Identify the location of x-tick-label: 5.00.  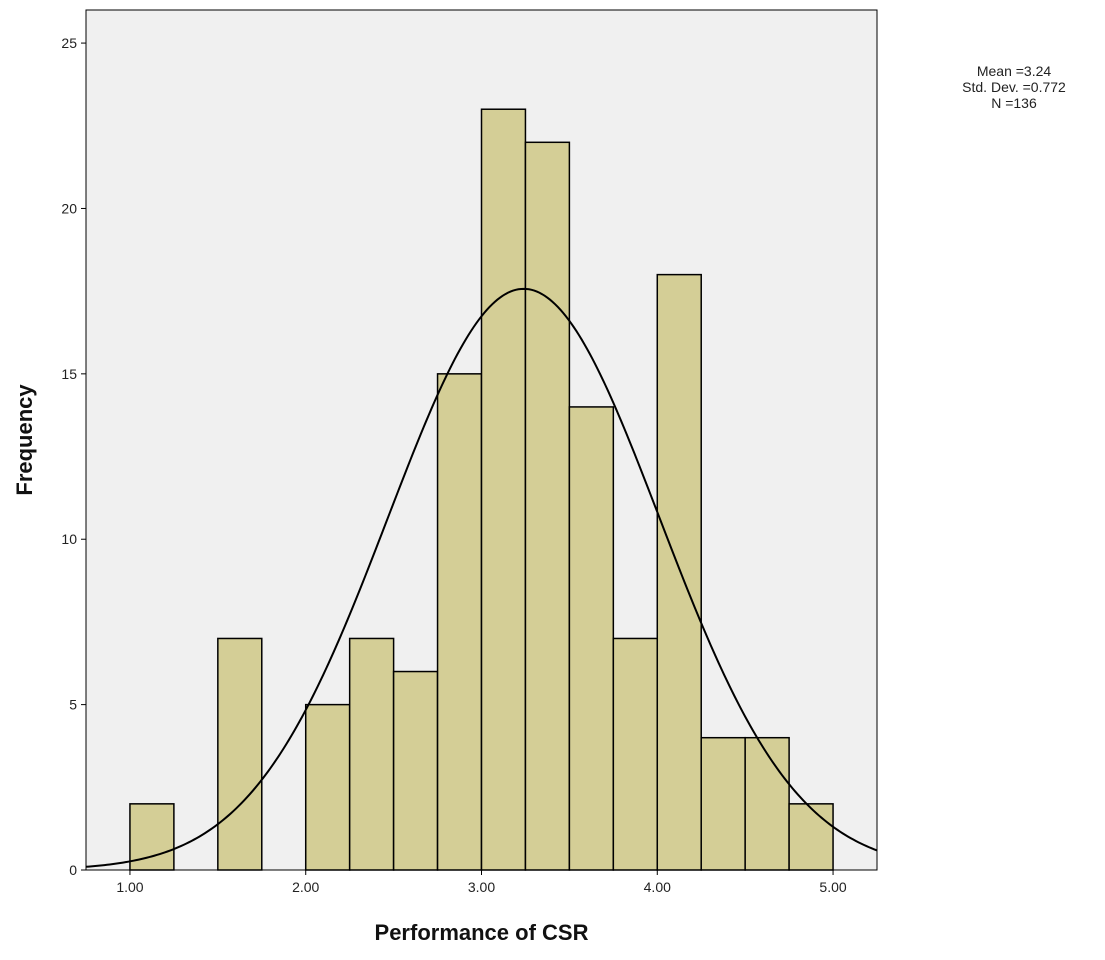
(832, 887).